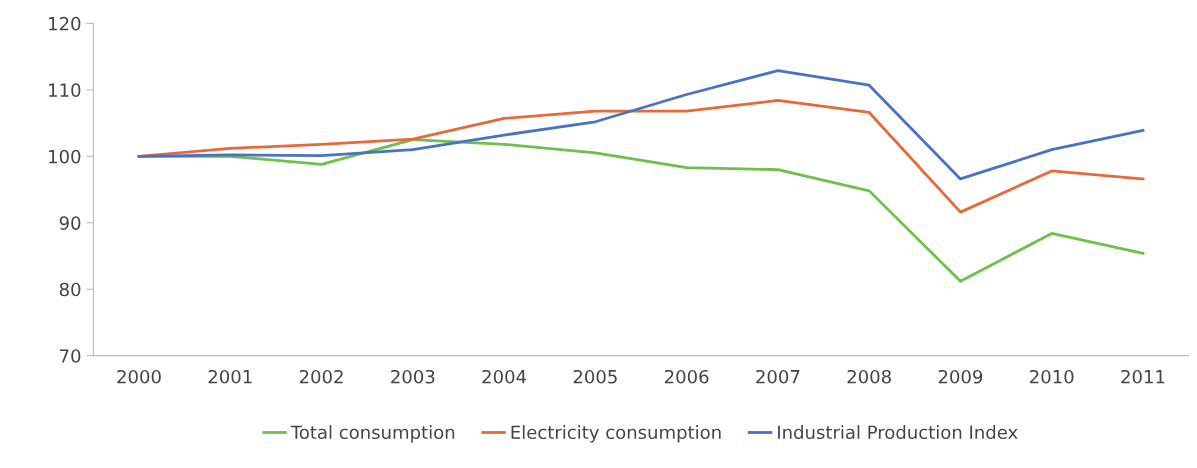 The width and height of the screenshot is (1197, 468). Describe the element at coordinates (70, 223) in the screenshot. I see `y-tick-label: 90` at that location.